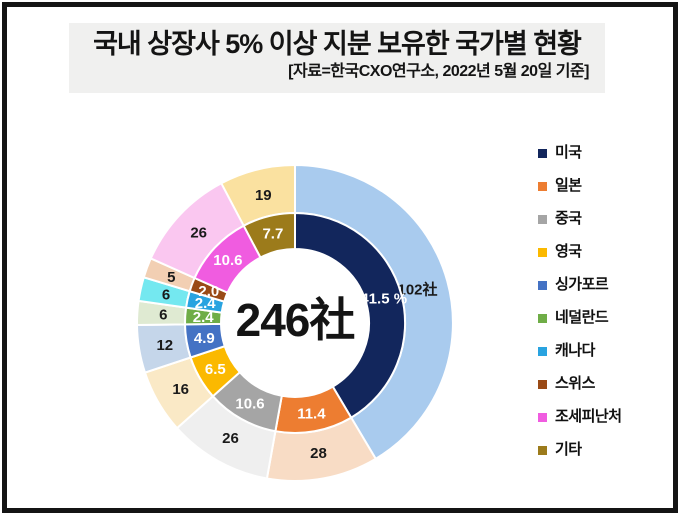  What do you see at coordinates (598, 450) in the screenshot?
I see `legend-item-others: 기타` at bounding box center [598, 450].